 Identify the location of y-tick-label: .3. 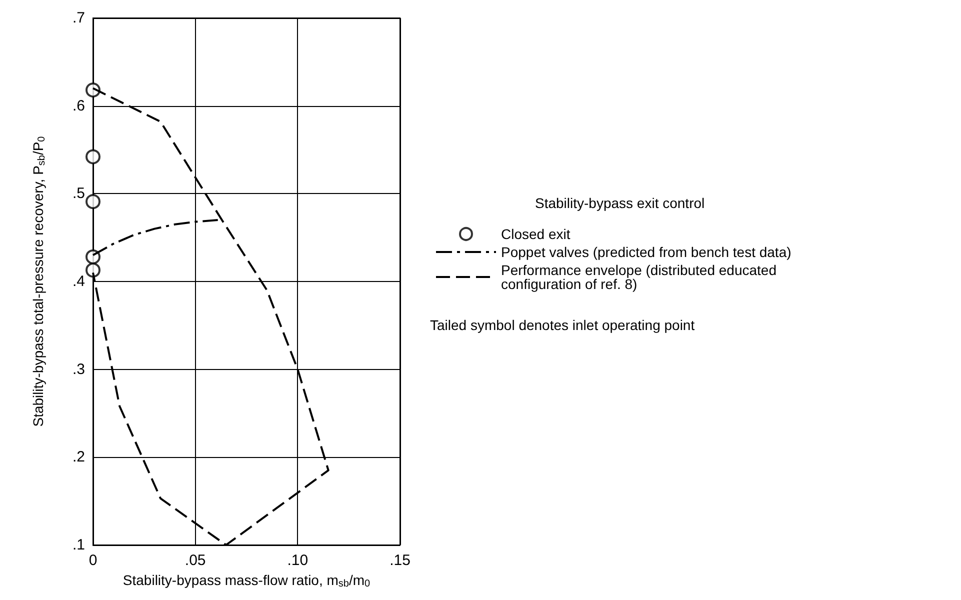
(78, 369).